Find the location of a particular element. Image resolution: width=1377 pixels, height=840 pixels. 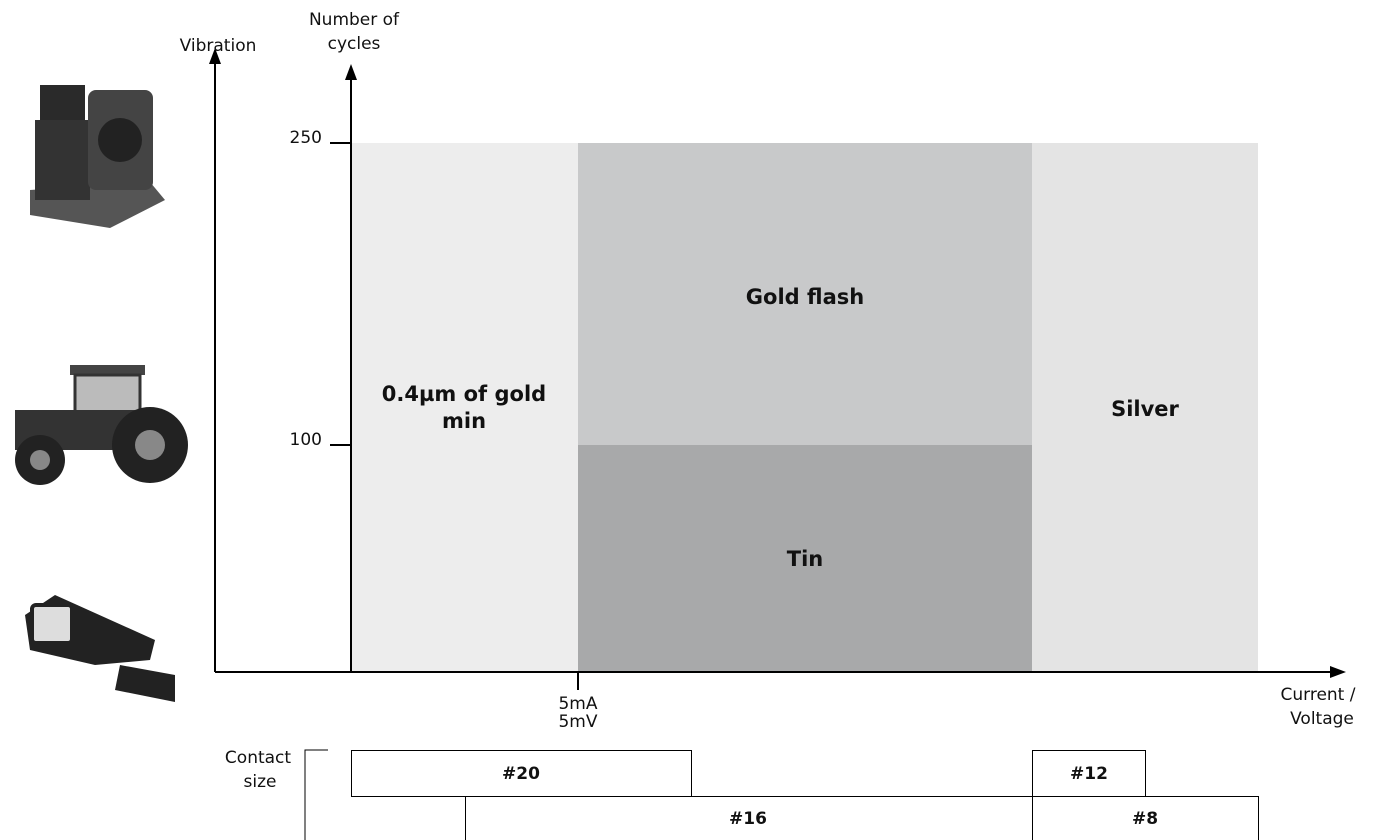

contact-label: Contact is located at coordinates (258, 758).